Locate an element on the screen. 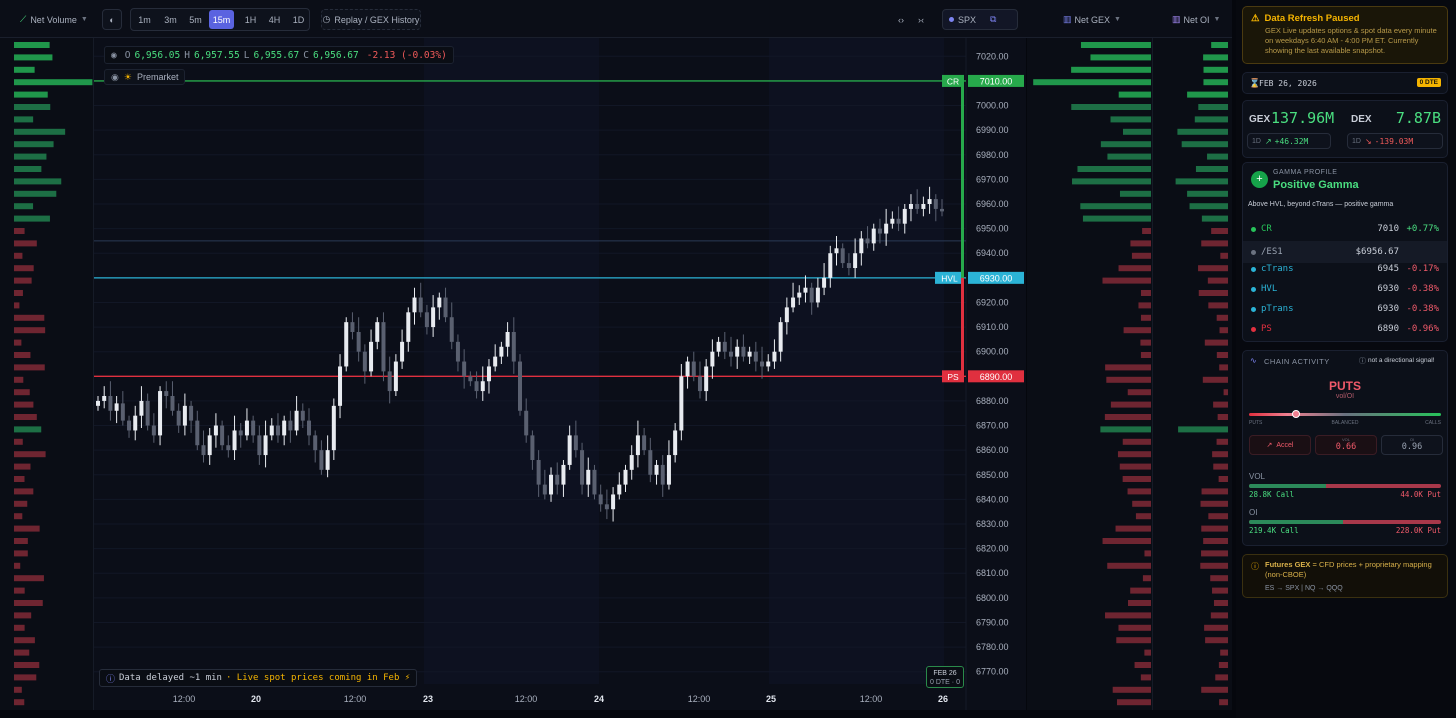 This screenshot has height=718, width=1456. timeframe-4H: 4H is located at coordinates (274, 19).